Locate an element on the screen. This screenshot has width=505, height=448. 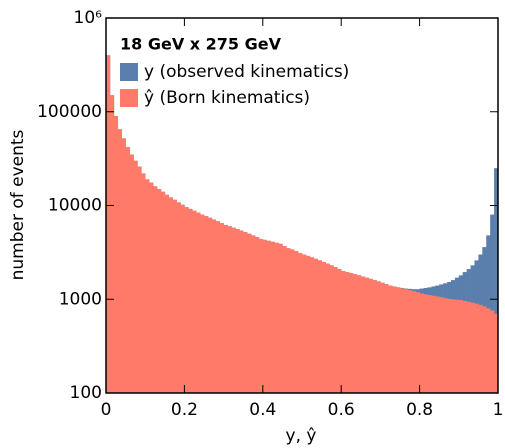
x-tick-label: 0 is located at coordinates (106, 410).